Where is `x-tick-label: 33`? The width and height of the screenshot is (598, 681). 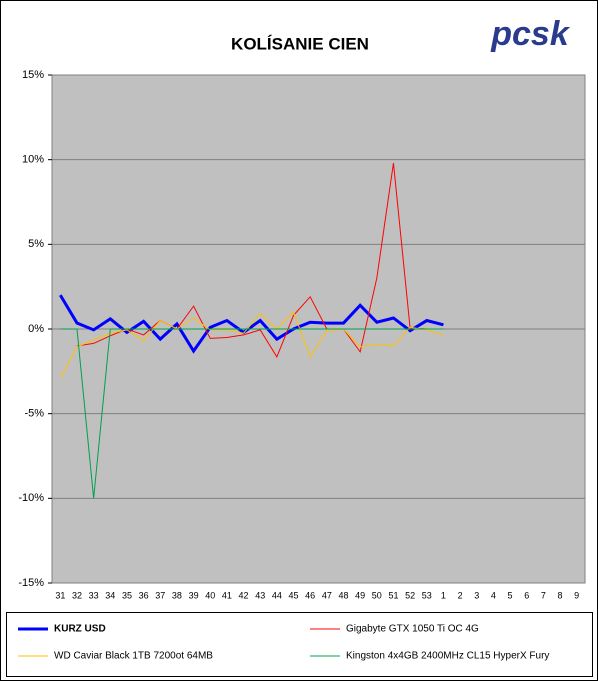 x-tick-label: 33 is located at coordinates (94, 595).